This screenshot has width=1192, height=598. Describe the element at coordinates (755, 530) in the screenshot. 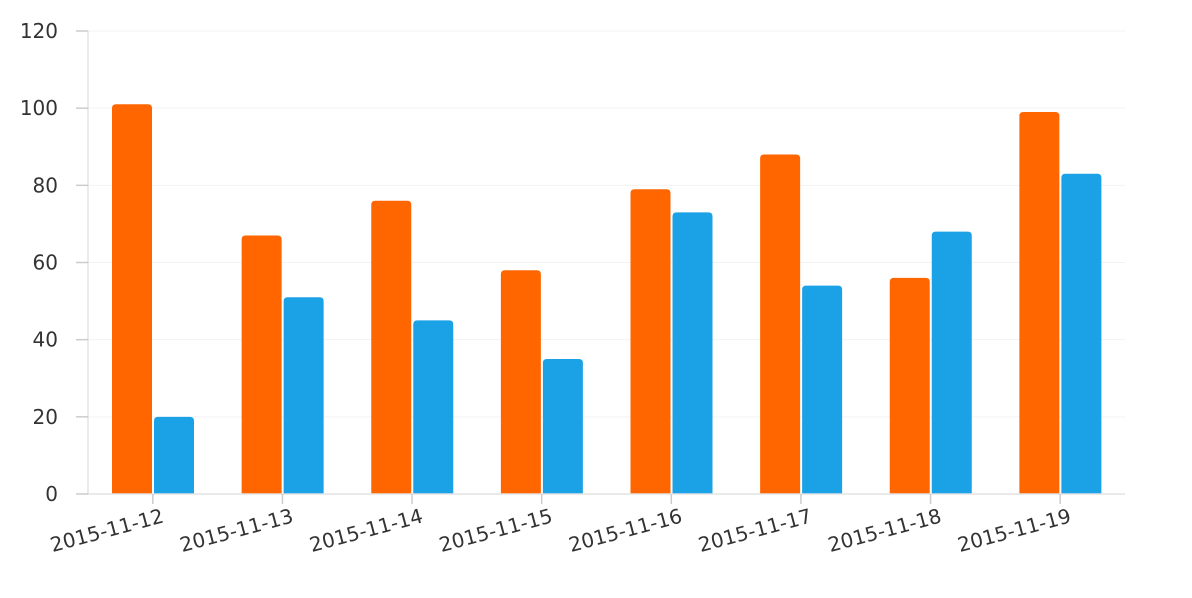

I see `x-tick-label: 2015-11-17` at that location.